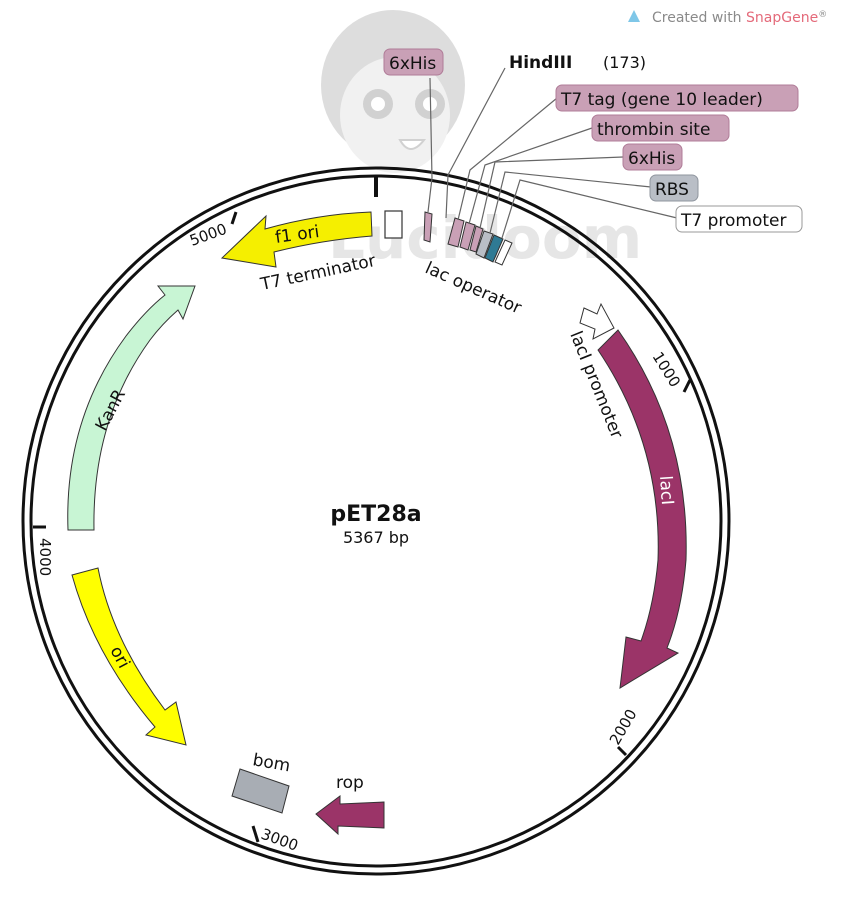 The image size is (860, 918). I want to click on restriction-site-hindiii: HindIII (173), so click(577, 63).